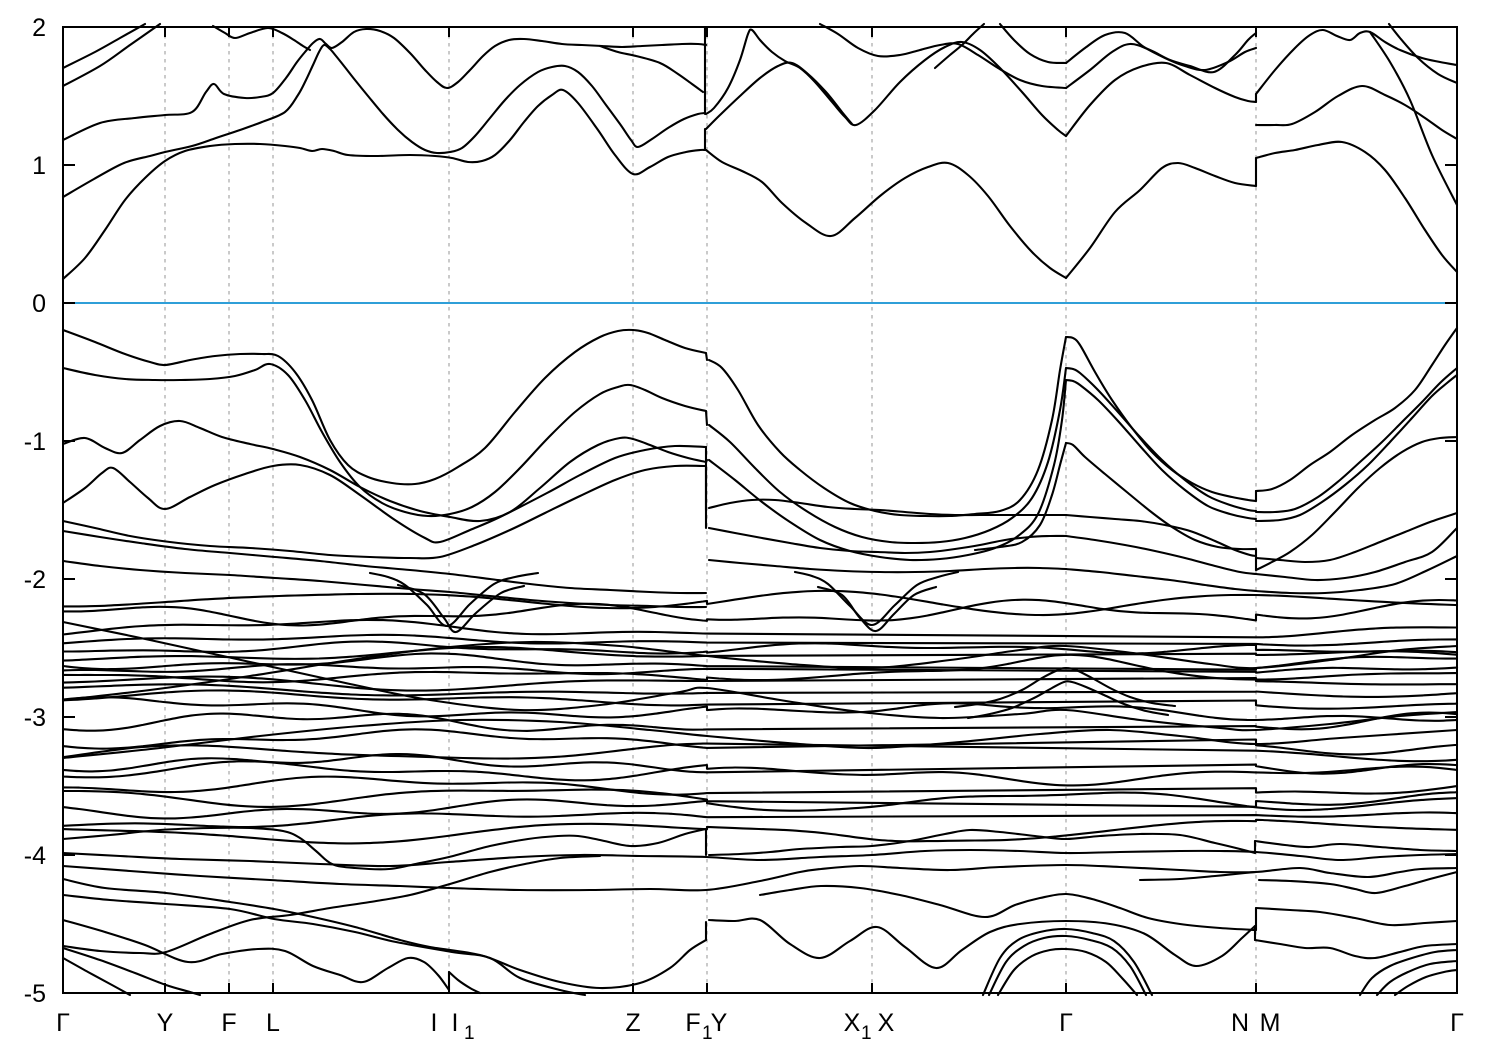 This screenshot has height=1055, width=1500. Describe the element at coordinates (632, 1023) in the screenshot. I see `svg-text: Z` at that location.